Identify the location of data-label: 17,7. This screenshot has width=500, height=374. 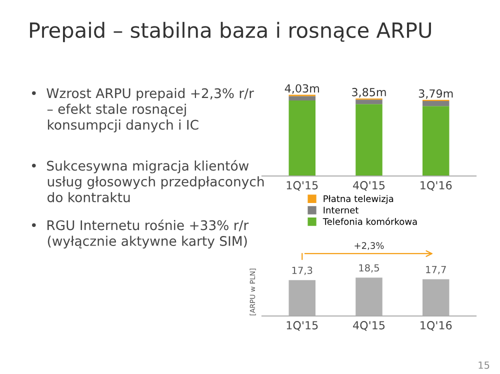
(436, 270).